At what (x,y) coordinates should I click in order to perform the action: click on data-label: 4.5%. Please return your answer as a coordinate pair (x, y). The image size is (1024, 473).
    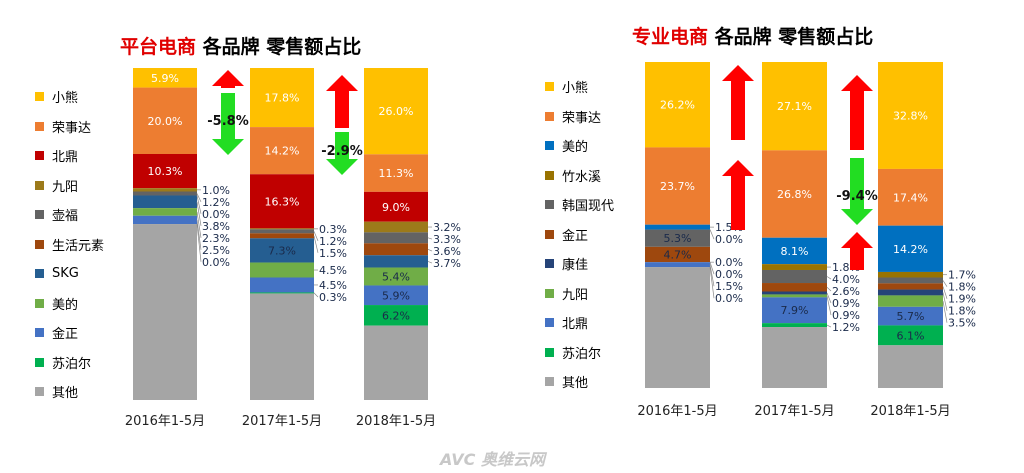
    Looking at the image, I should click on (333, 285).